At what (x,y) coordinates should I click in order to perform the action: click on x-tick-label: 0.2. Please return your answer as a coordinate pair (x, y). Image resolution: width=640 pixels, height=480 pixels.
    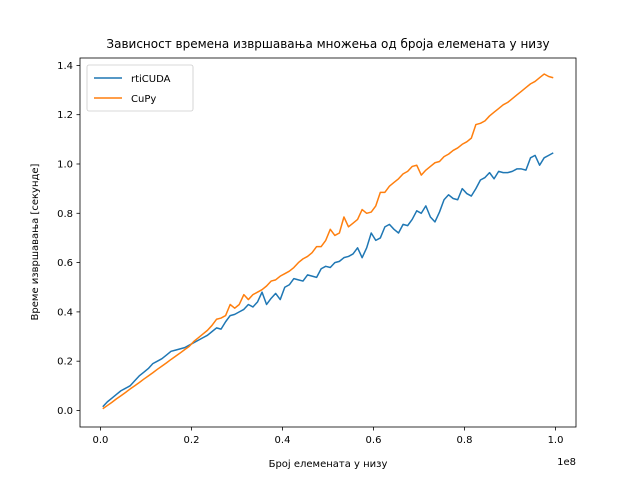
    Looking at the image, I should click on (192, 440).